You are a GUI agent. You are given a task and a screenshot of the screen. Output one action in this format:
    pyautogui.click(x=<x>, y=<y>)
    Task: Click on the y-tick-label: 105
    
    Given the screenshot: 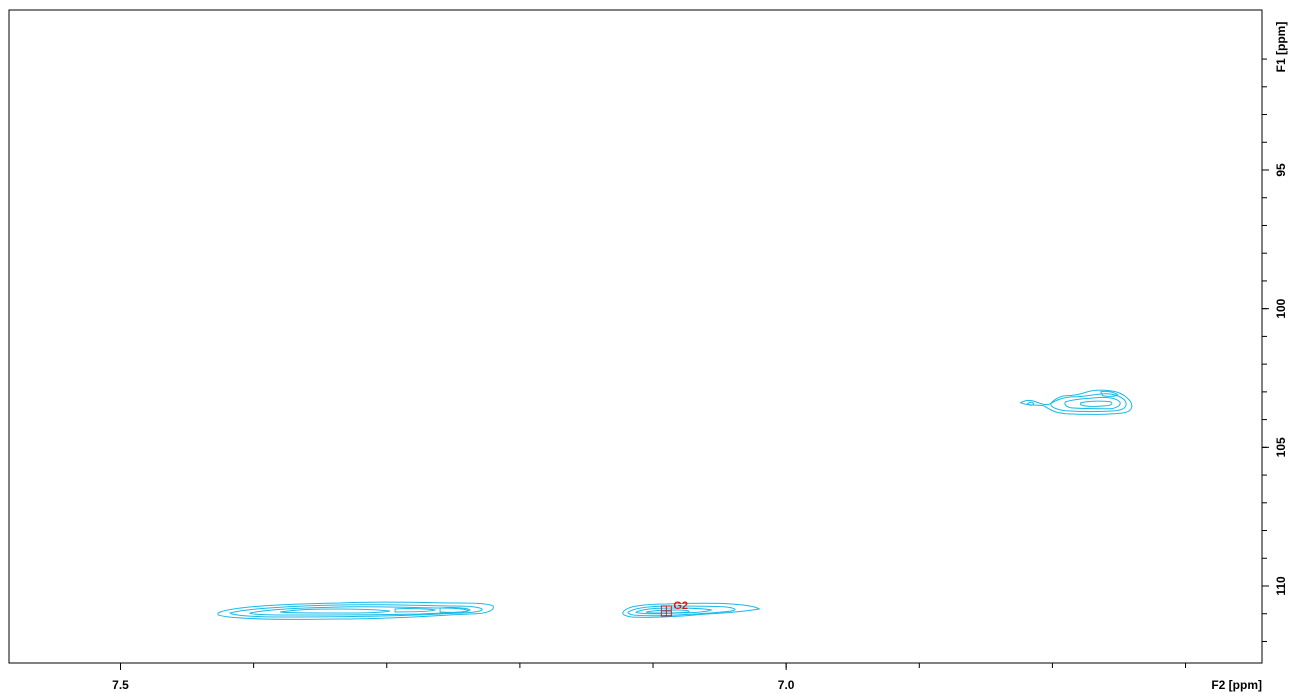 What is the action you would take?
    pyautogui.click(x=1281, y=447)
    